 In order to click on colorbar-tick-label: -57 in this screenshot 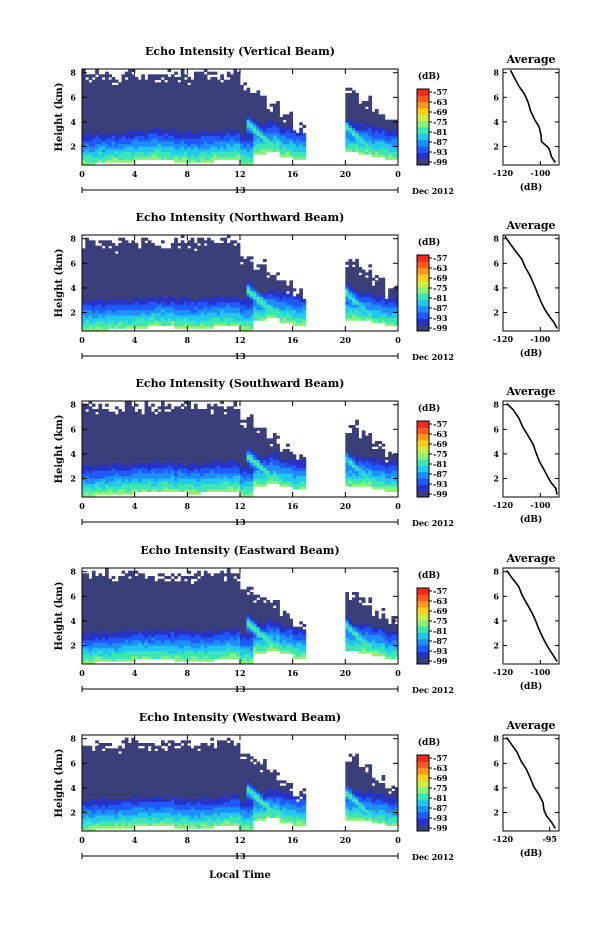, I will do `click(440, 258)`.